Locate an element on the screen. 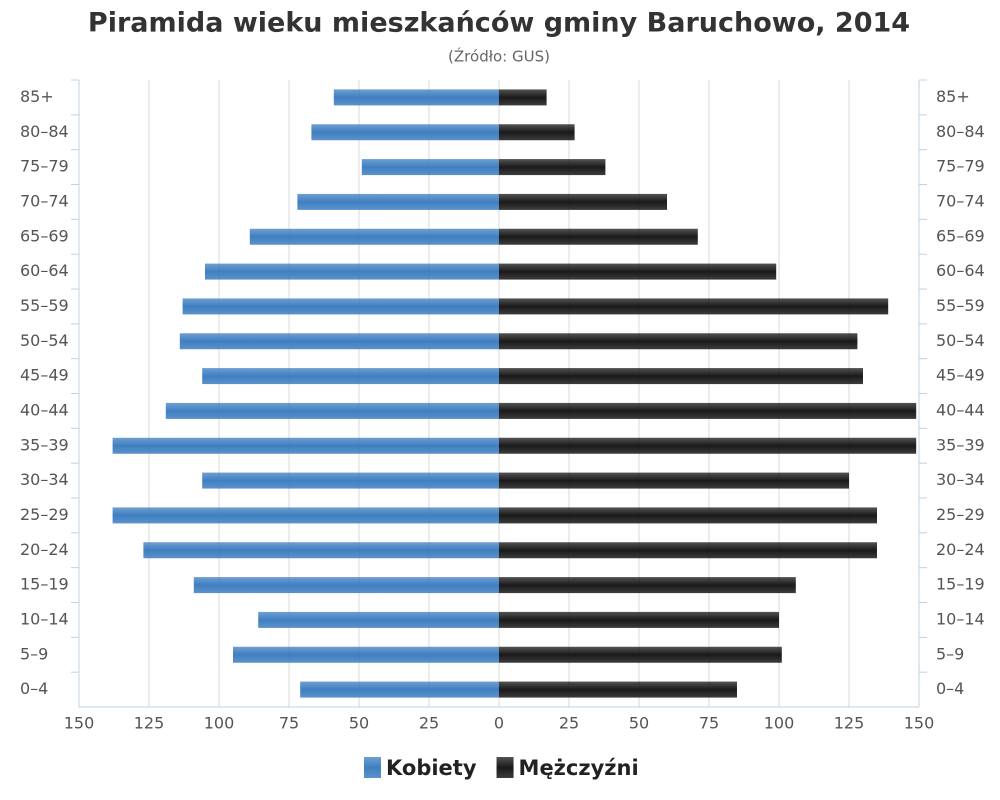  legend-label: Kobiety is located at coordinates (431, 768).